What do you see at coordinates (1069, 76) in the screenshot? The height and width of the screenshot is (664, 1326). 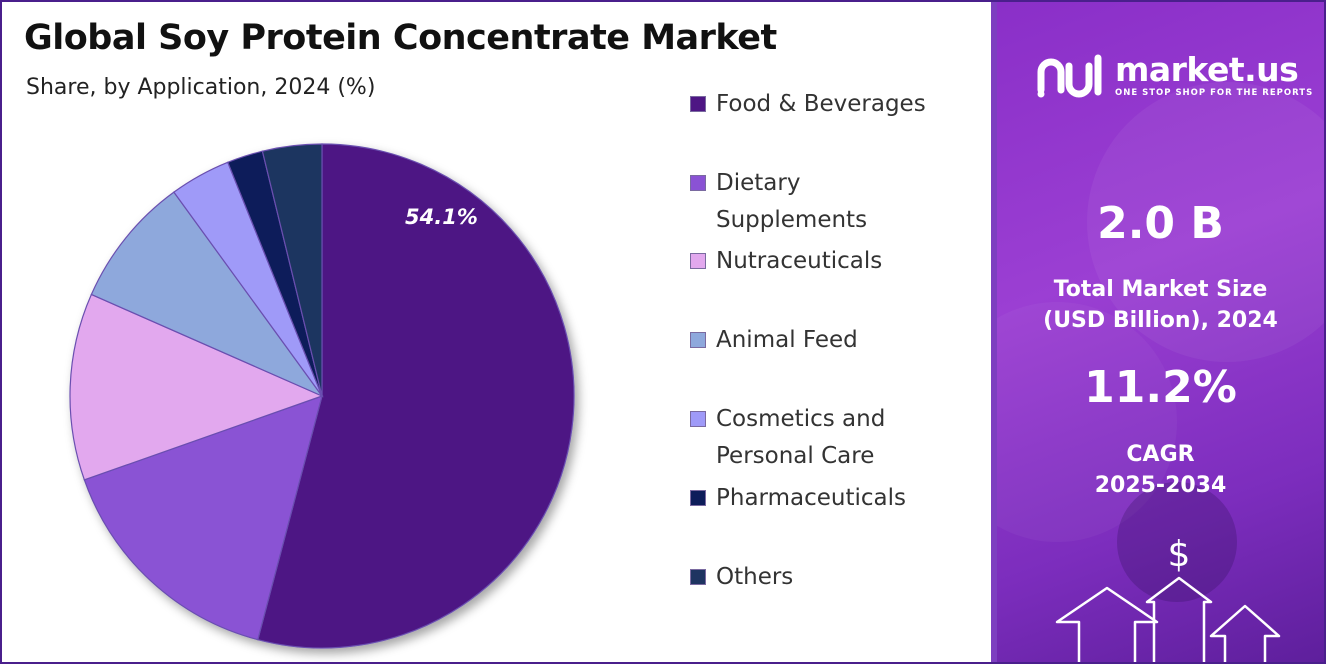 I see `market-us-logo-icon` at bounding box center [1069, 76].